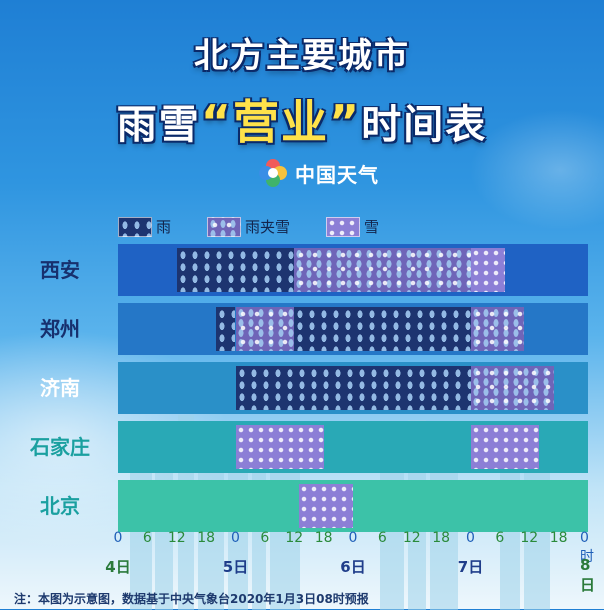 The width and height of the screenshot is (604, 610). What do you see at coordinates (60, 447) in the screenshot?
I see `city-label: 石家庄` at bounding box center [60, 447].